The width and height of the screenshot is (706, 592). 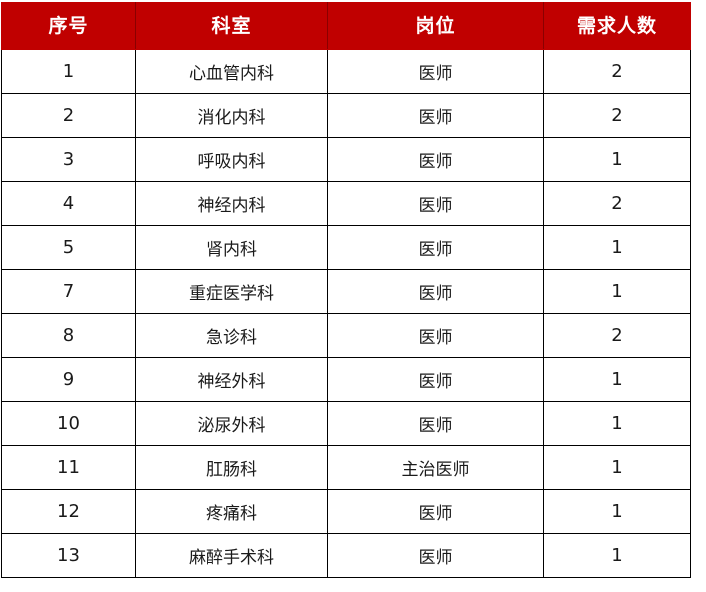 I want to click on cell-index: 12, so click(x=68, y=511).